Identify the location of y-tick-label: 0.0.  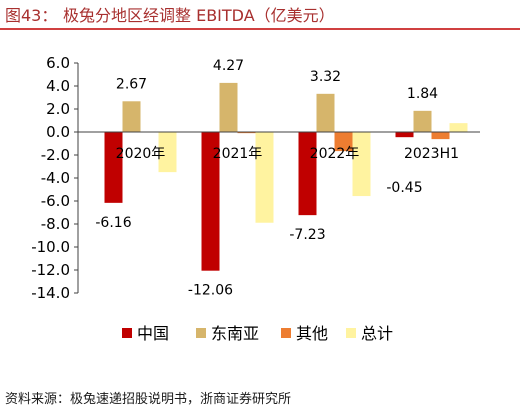
(58, 132).